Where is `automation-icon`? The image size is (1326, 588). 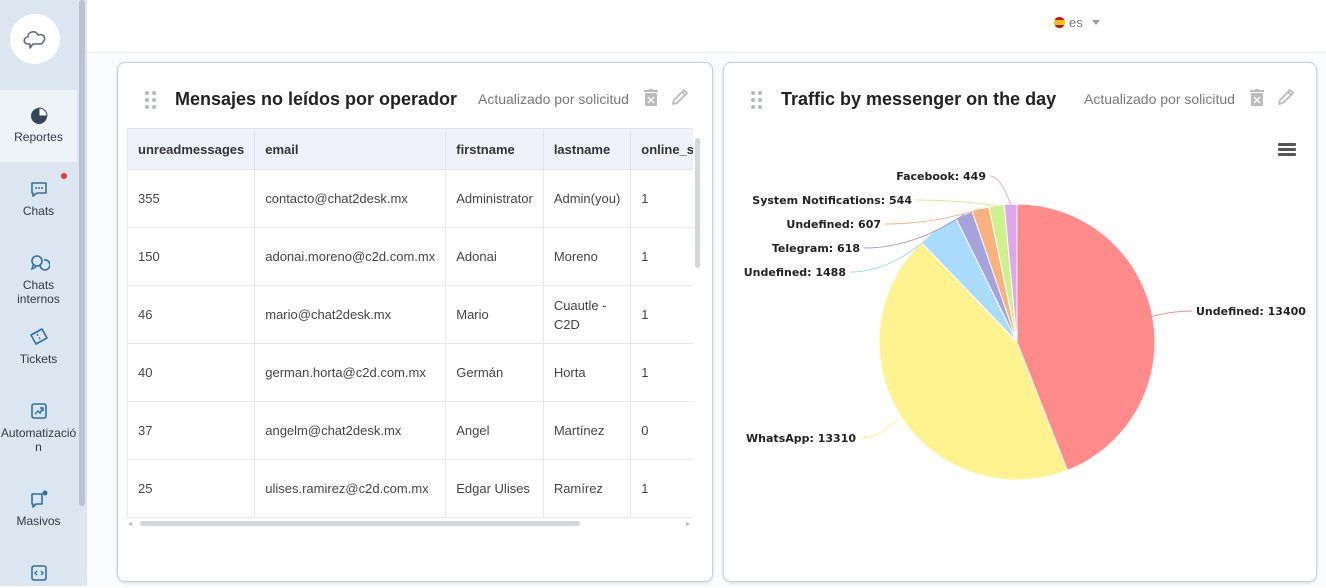 automation-icon is located at coordinates (38, 411).